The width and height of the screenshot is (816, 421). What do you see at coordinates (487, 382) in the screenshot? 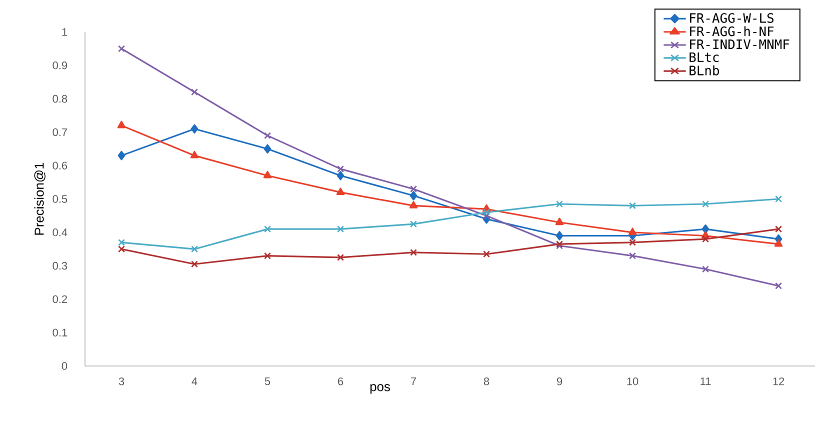
I see `x-tick-label: 8` at bounding box center [487, 382].